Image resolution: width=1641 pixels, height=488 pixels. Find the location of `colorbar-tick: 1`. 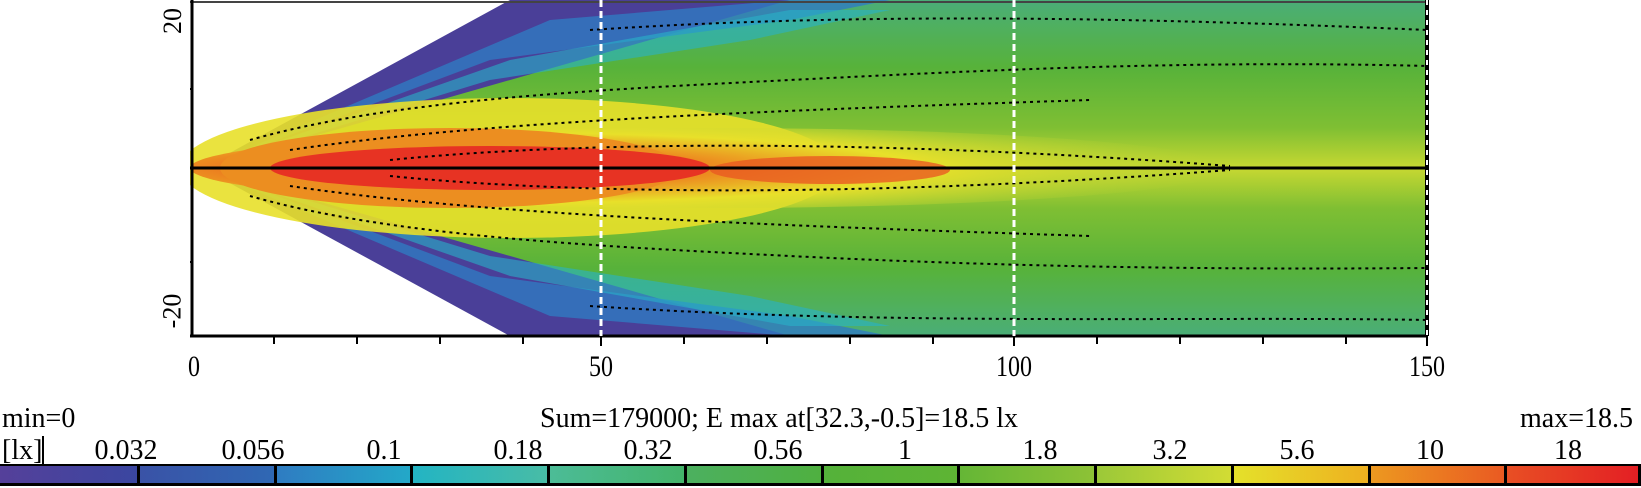

colorbar-tick: 1 is located at coordinates (905, 450).